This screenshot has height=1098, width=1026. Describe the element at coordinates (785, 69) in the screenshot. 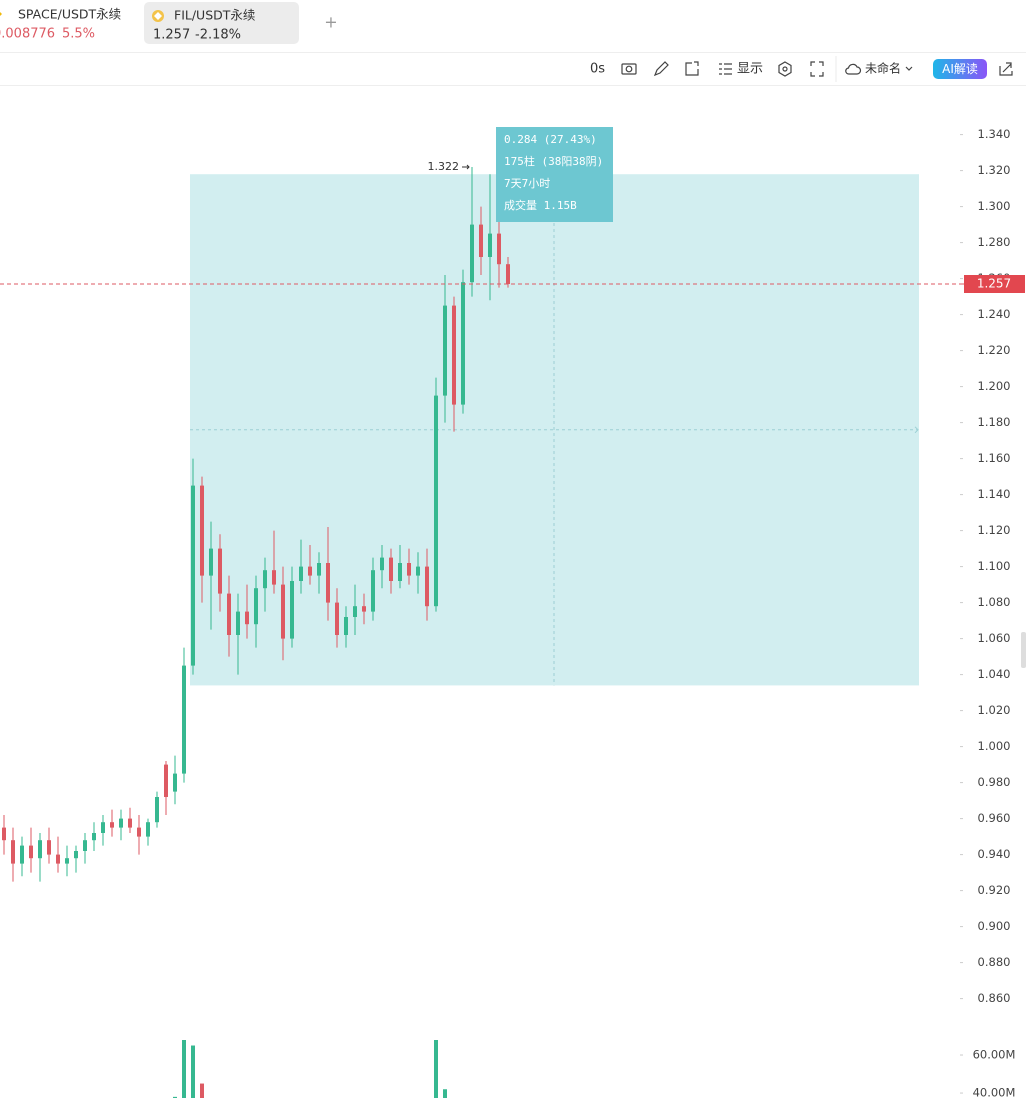

I see `settings-icon` at that location.